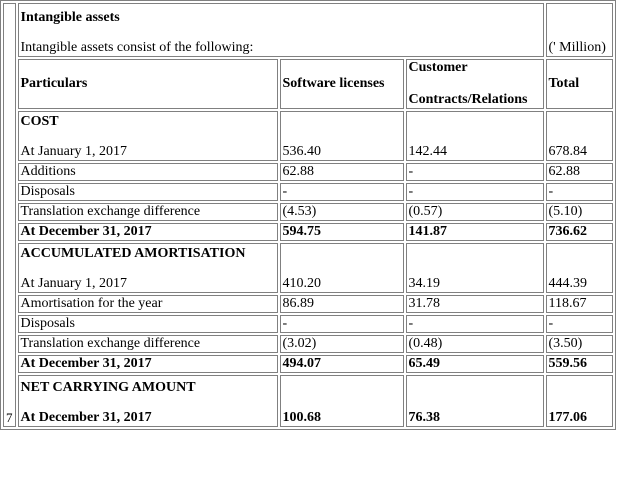 The width and height of the screenshot is (618, 486). What do you see at coordinates (579, 268) in the screenshot?
I see `total-cell: 444.39` at bounding box center [579, 268].